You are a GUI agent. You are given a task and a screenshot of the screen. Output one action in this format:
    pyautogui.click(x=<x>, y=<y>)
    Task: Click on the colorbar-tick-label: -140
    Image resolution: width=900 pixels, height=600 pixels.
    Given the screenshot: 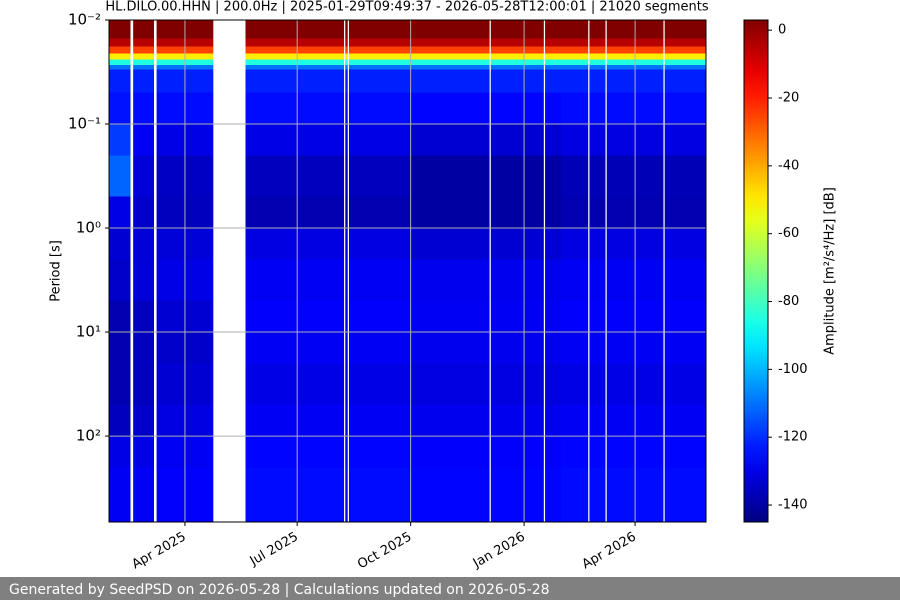 What is the action you would take?
    pyautogui.click(x=793, y=505)
    